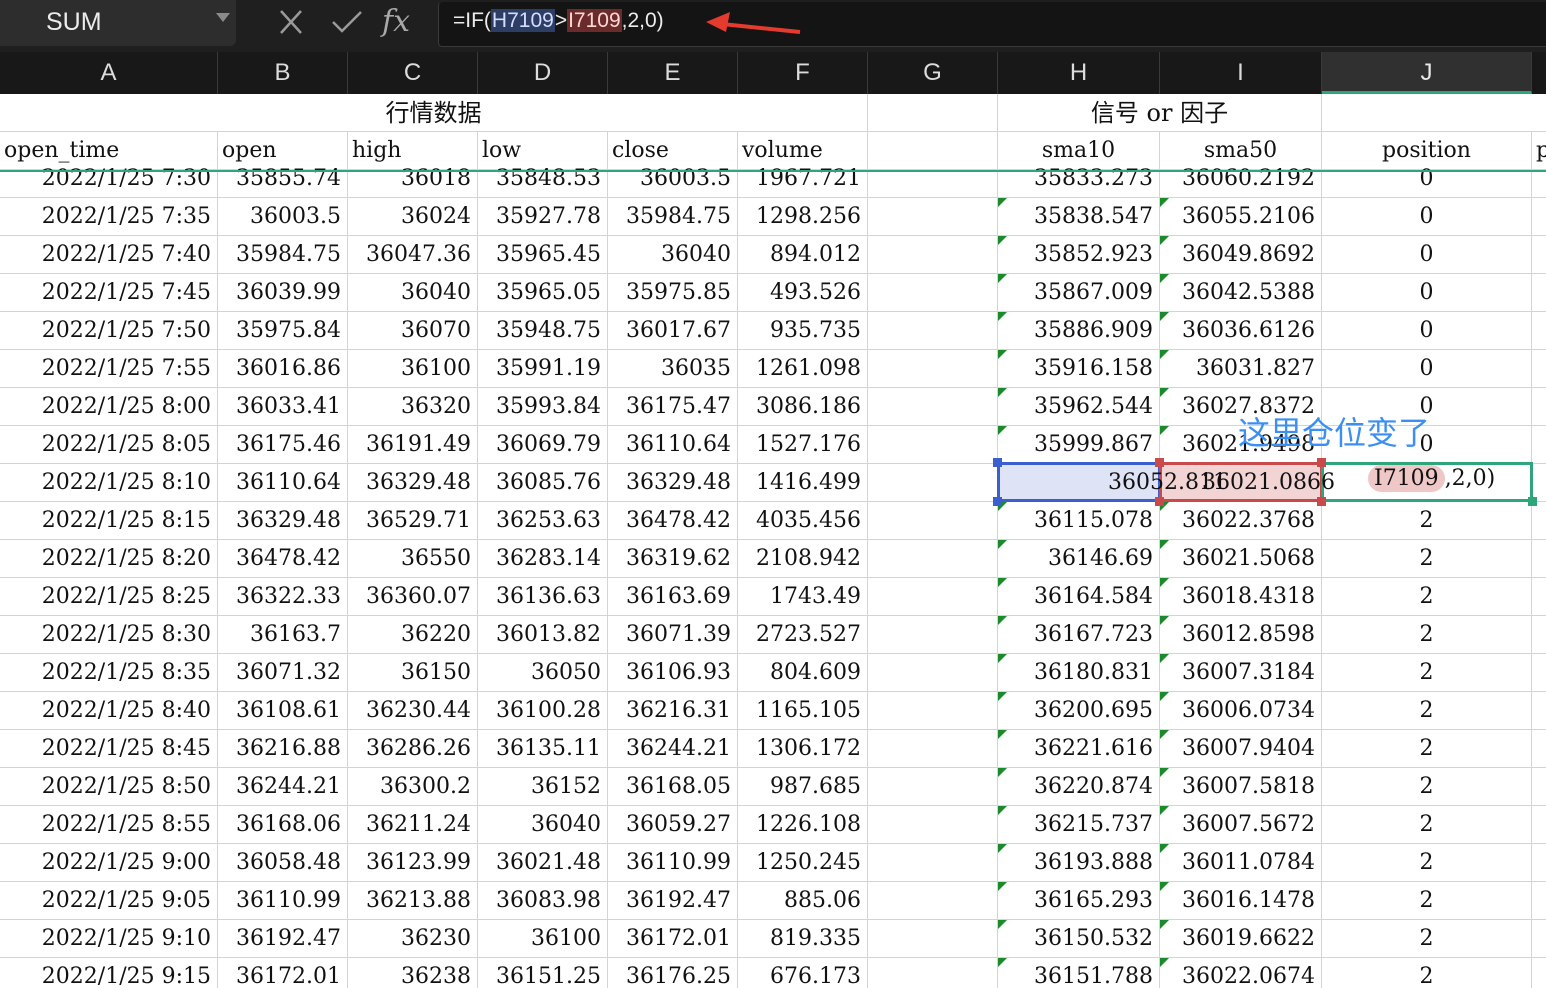 The height and width of the screenshot is (988, 1546). What do you see at coordinates (109, 711) in the screenshot?
I see `cell-open-time: 2022/1/25 8:40` at bounding box center [109, 711].